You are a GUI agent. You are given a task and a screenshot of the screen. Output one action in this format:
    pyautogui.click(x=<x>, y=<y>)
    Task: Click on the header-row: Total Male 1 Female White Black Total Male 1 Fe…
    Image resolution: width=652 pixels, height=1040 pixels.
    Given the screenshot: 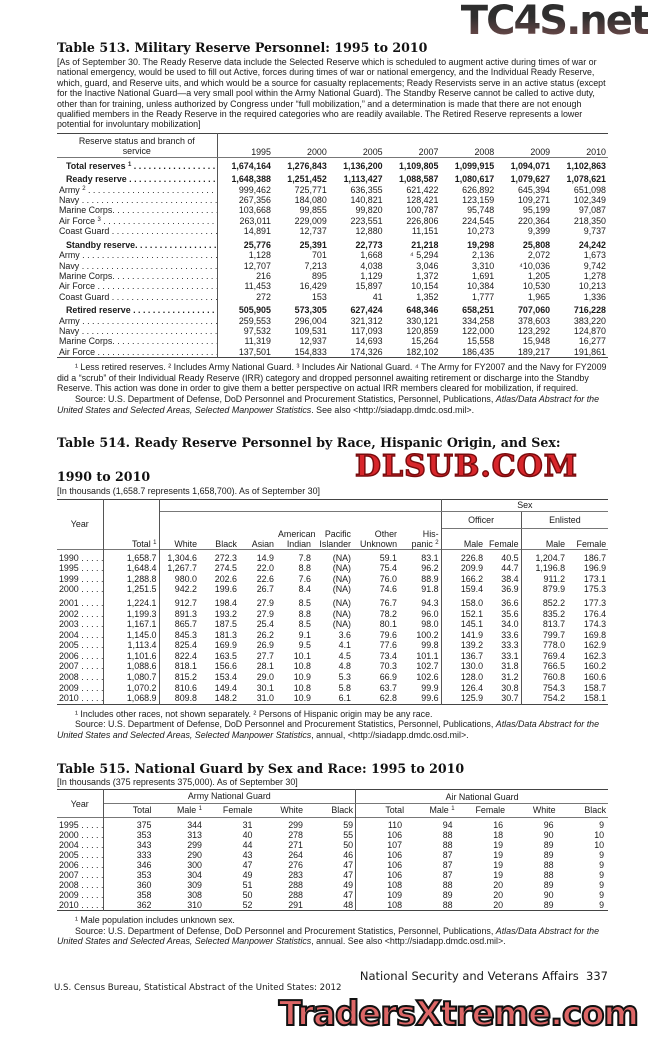 What is the action you would take?
    pyautogui.click(x=333, y=810)
    